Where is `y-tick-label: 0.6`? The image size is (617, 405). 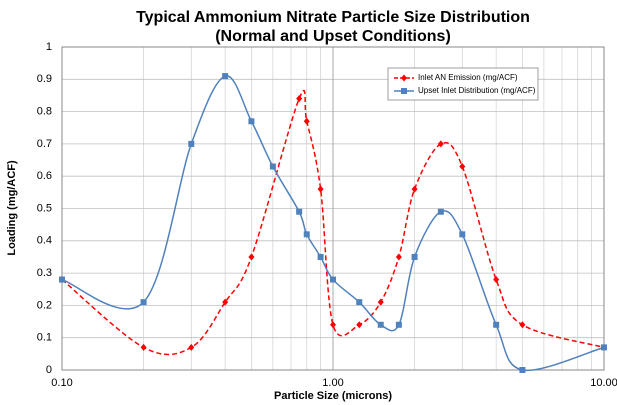 y-tick-label: 0.6 is located at coordinates (44, 176).